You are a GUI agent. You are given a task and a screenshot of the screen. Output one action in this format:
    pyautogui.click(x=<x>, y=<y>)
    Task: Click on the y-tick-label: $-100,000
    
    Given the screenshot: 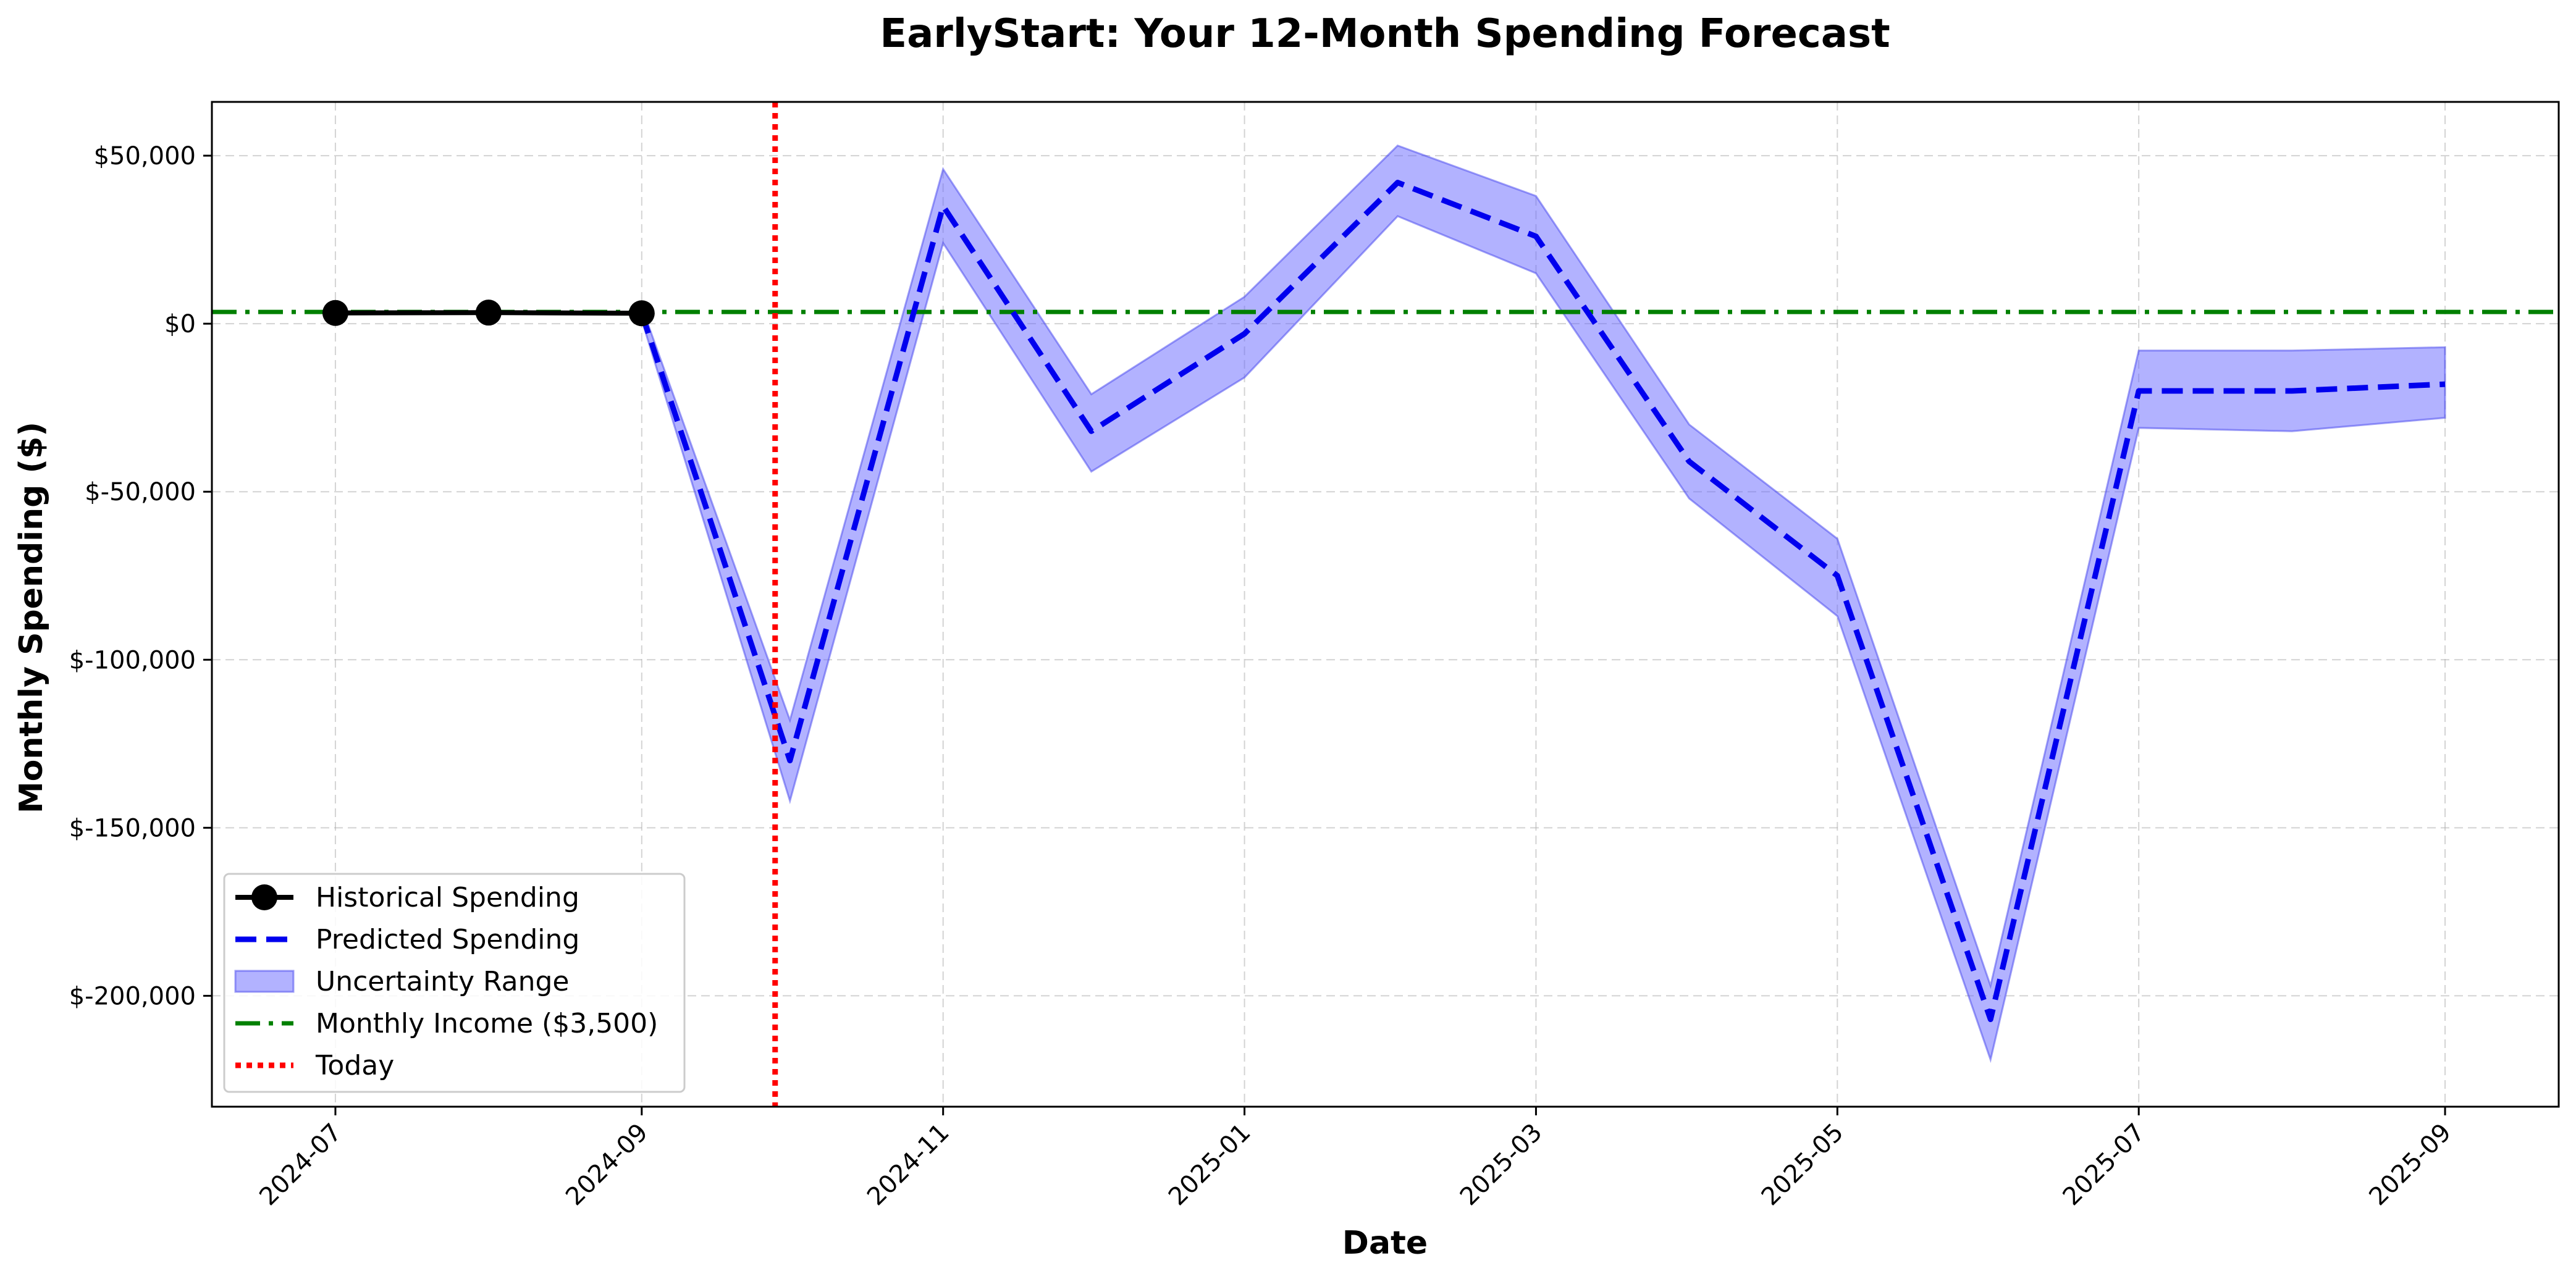 What is the action you would take?
    pyautogui.click(x=132, y=660)
    